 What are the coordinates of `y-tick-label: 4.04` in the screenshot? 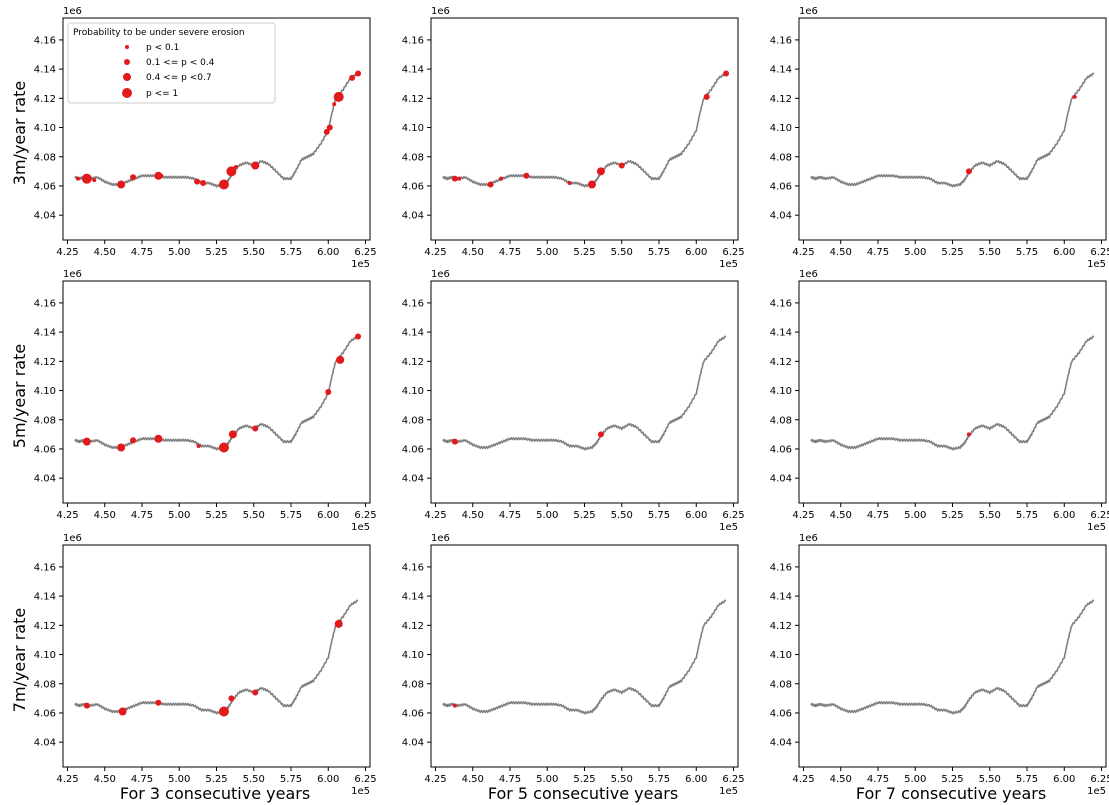 It's located at (781, 479).